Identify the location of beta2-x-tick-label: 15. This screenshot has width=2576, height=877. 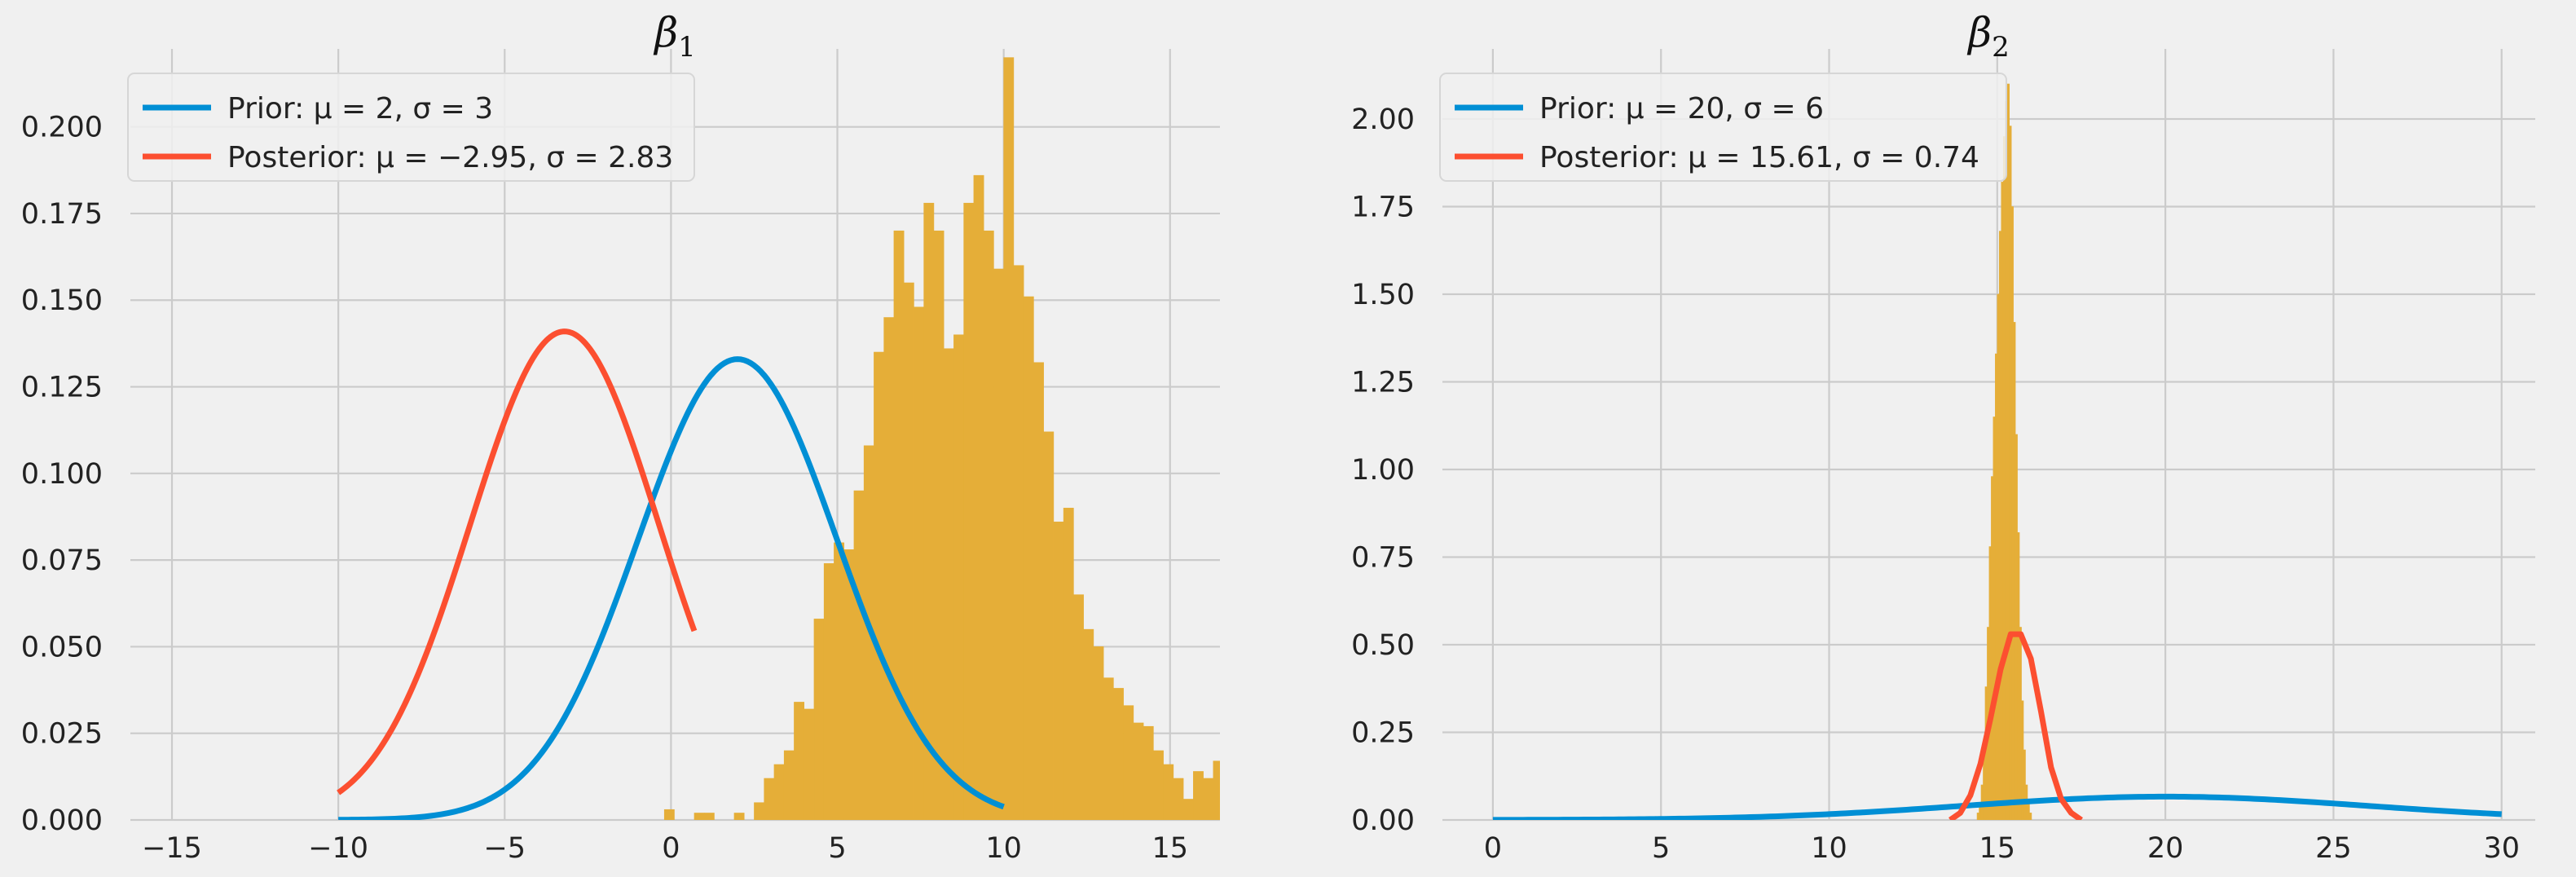
(1997, 849).